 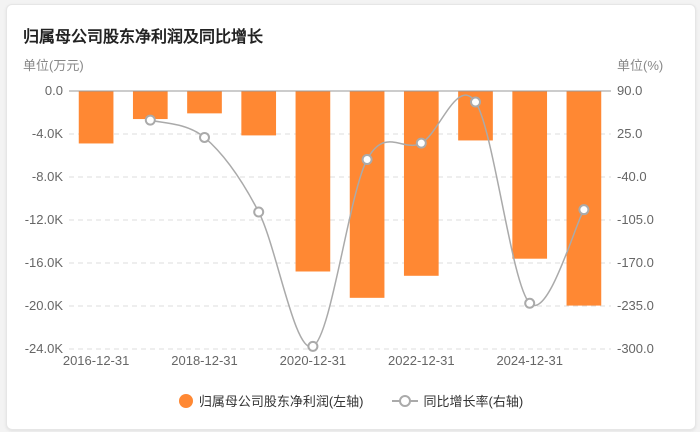 I want to click on right-tick-label: -300.0, so click(x=635, y=348).